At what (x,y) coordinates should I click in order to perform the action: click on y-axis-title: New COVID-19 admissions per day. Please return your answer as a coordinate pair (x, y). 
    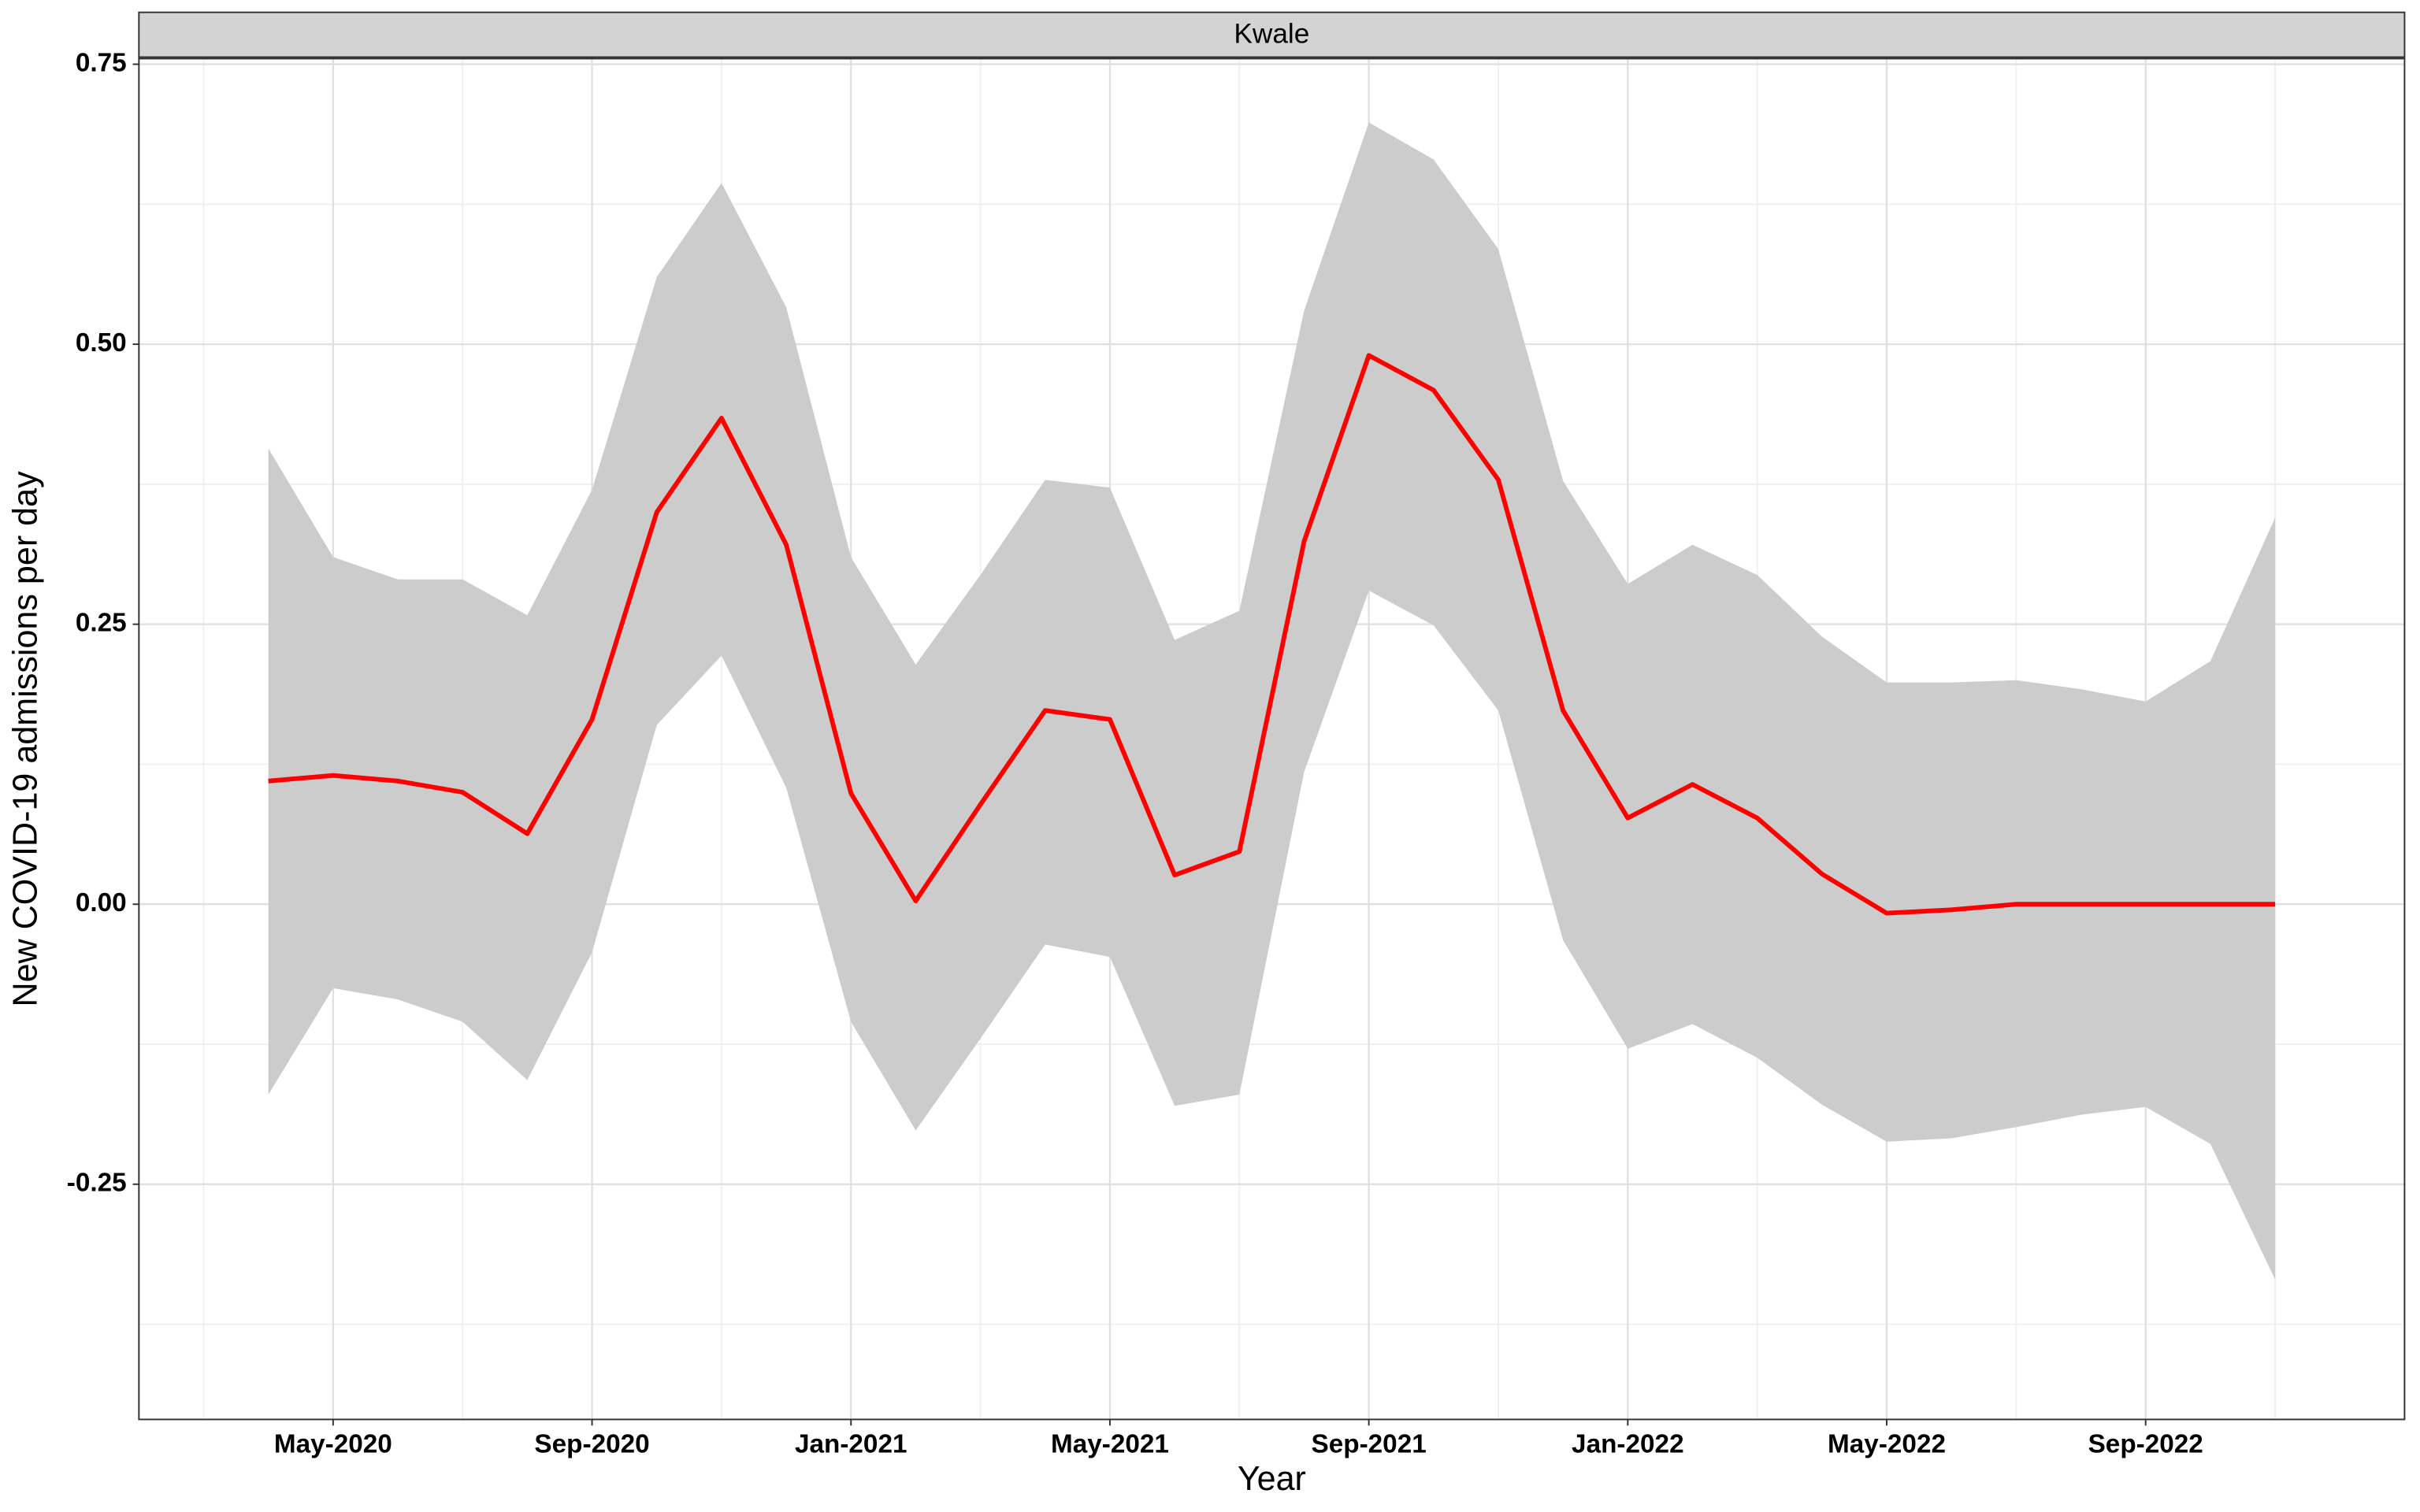
    Looking at the image, I should click on (26, 739).